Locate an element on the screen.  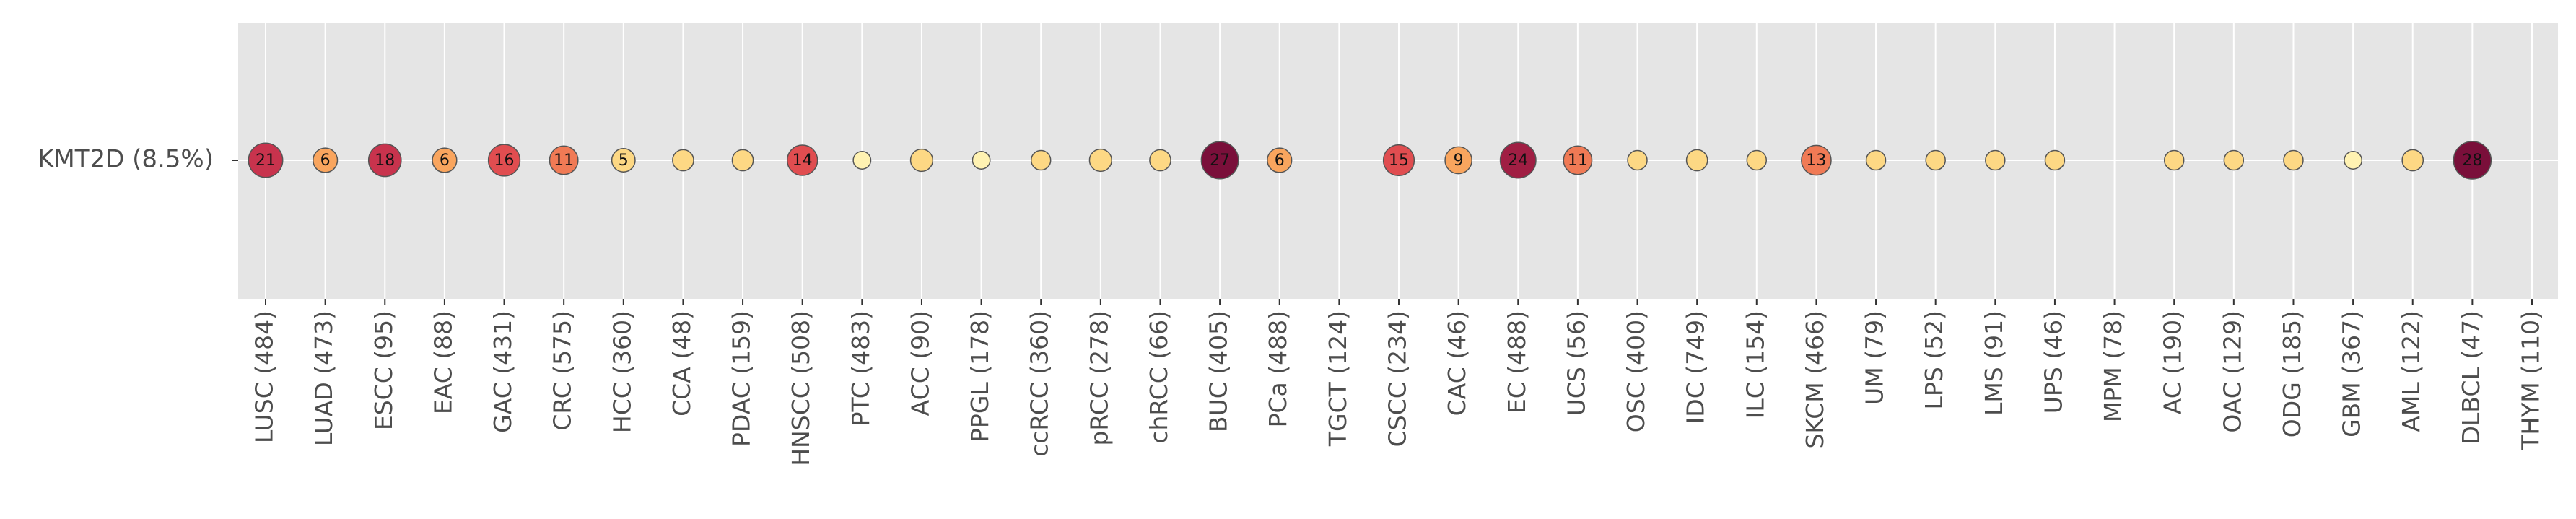
x-tick-label: PCa (488) is located at coordinates (1278, 368).